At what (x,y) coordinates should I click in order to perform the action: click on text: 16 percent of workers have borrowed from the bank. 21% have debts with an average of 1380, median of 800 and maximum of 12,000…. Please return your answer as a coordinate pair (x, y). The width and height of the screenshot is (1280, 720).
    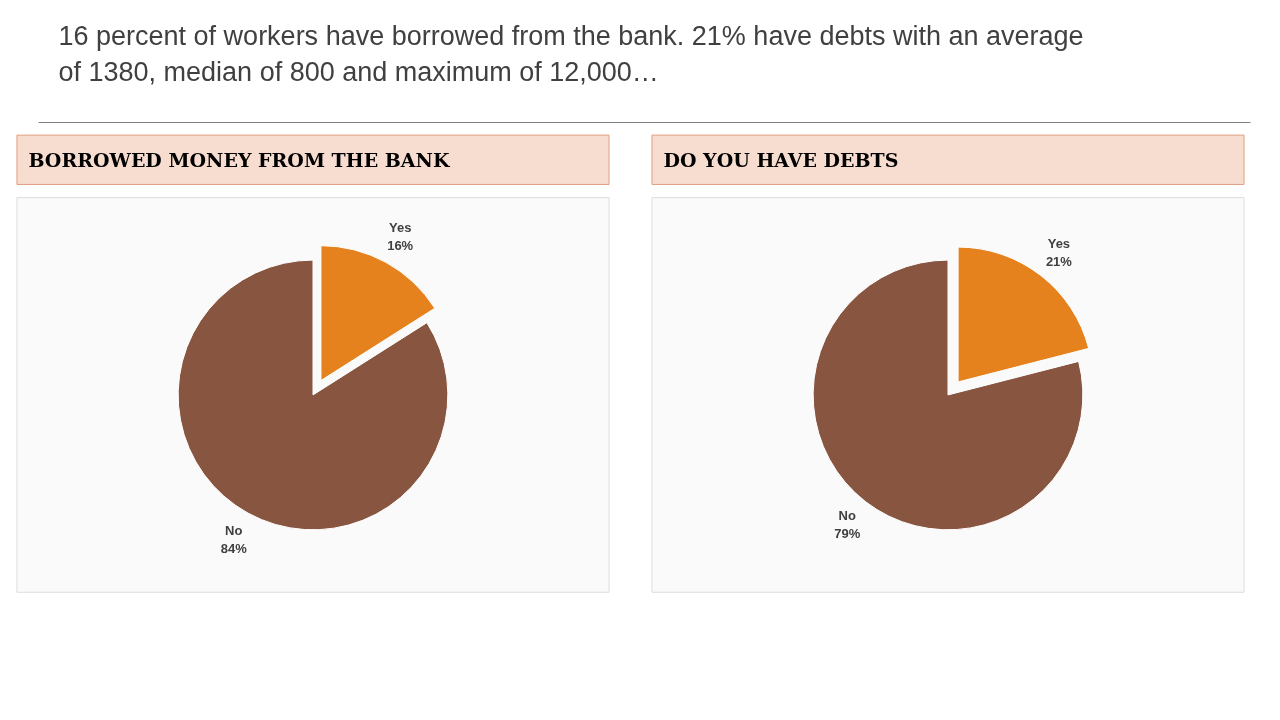
    Looking at the image, I should click on (571, 53).